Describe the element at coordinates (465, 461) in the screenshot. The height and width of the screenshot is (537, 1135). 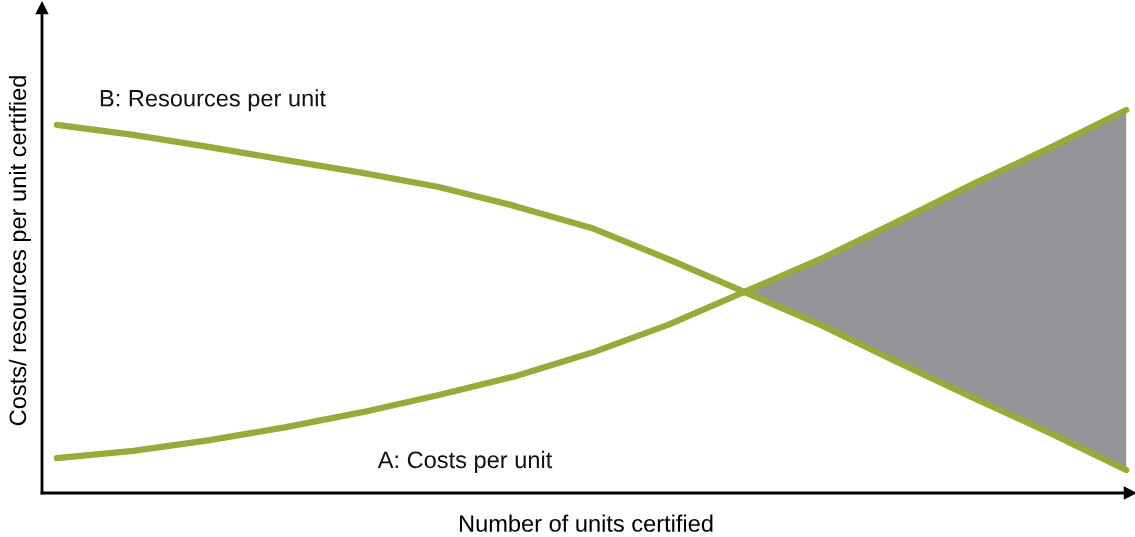
I see `series-label: A: Costs per unit` at that location.